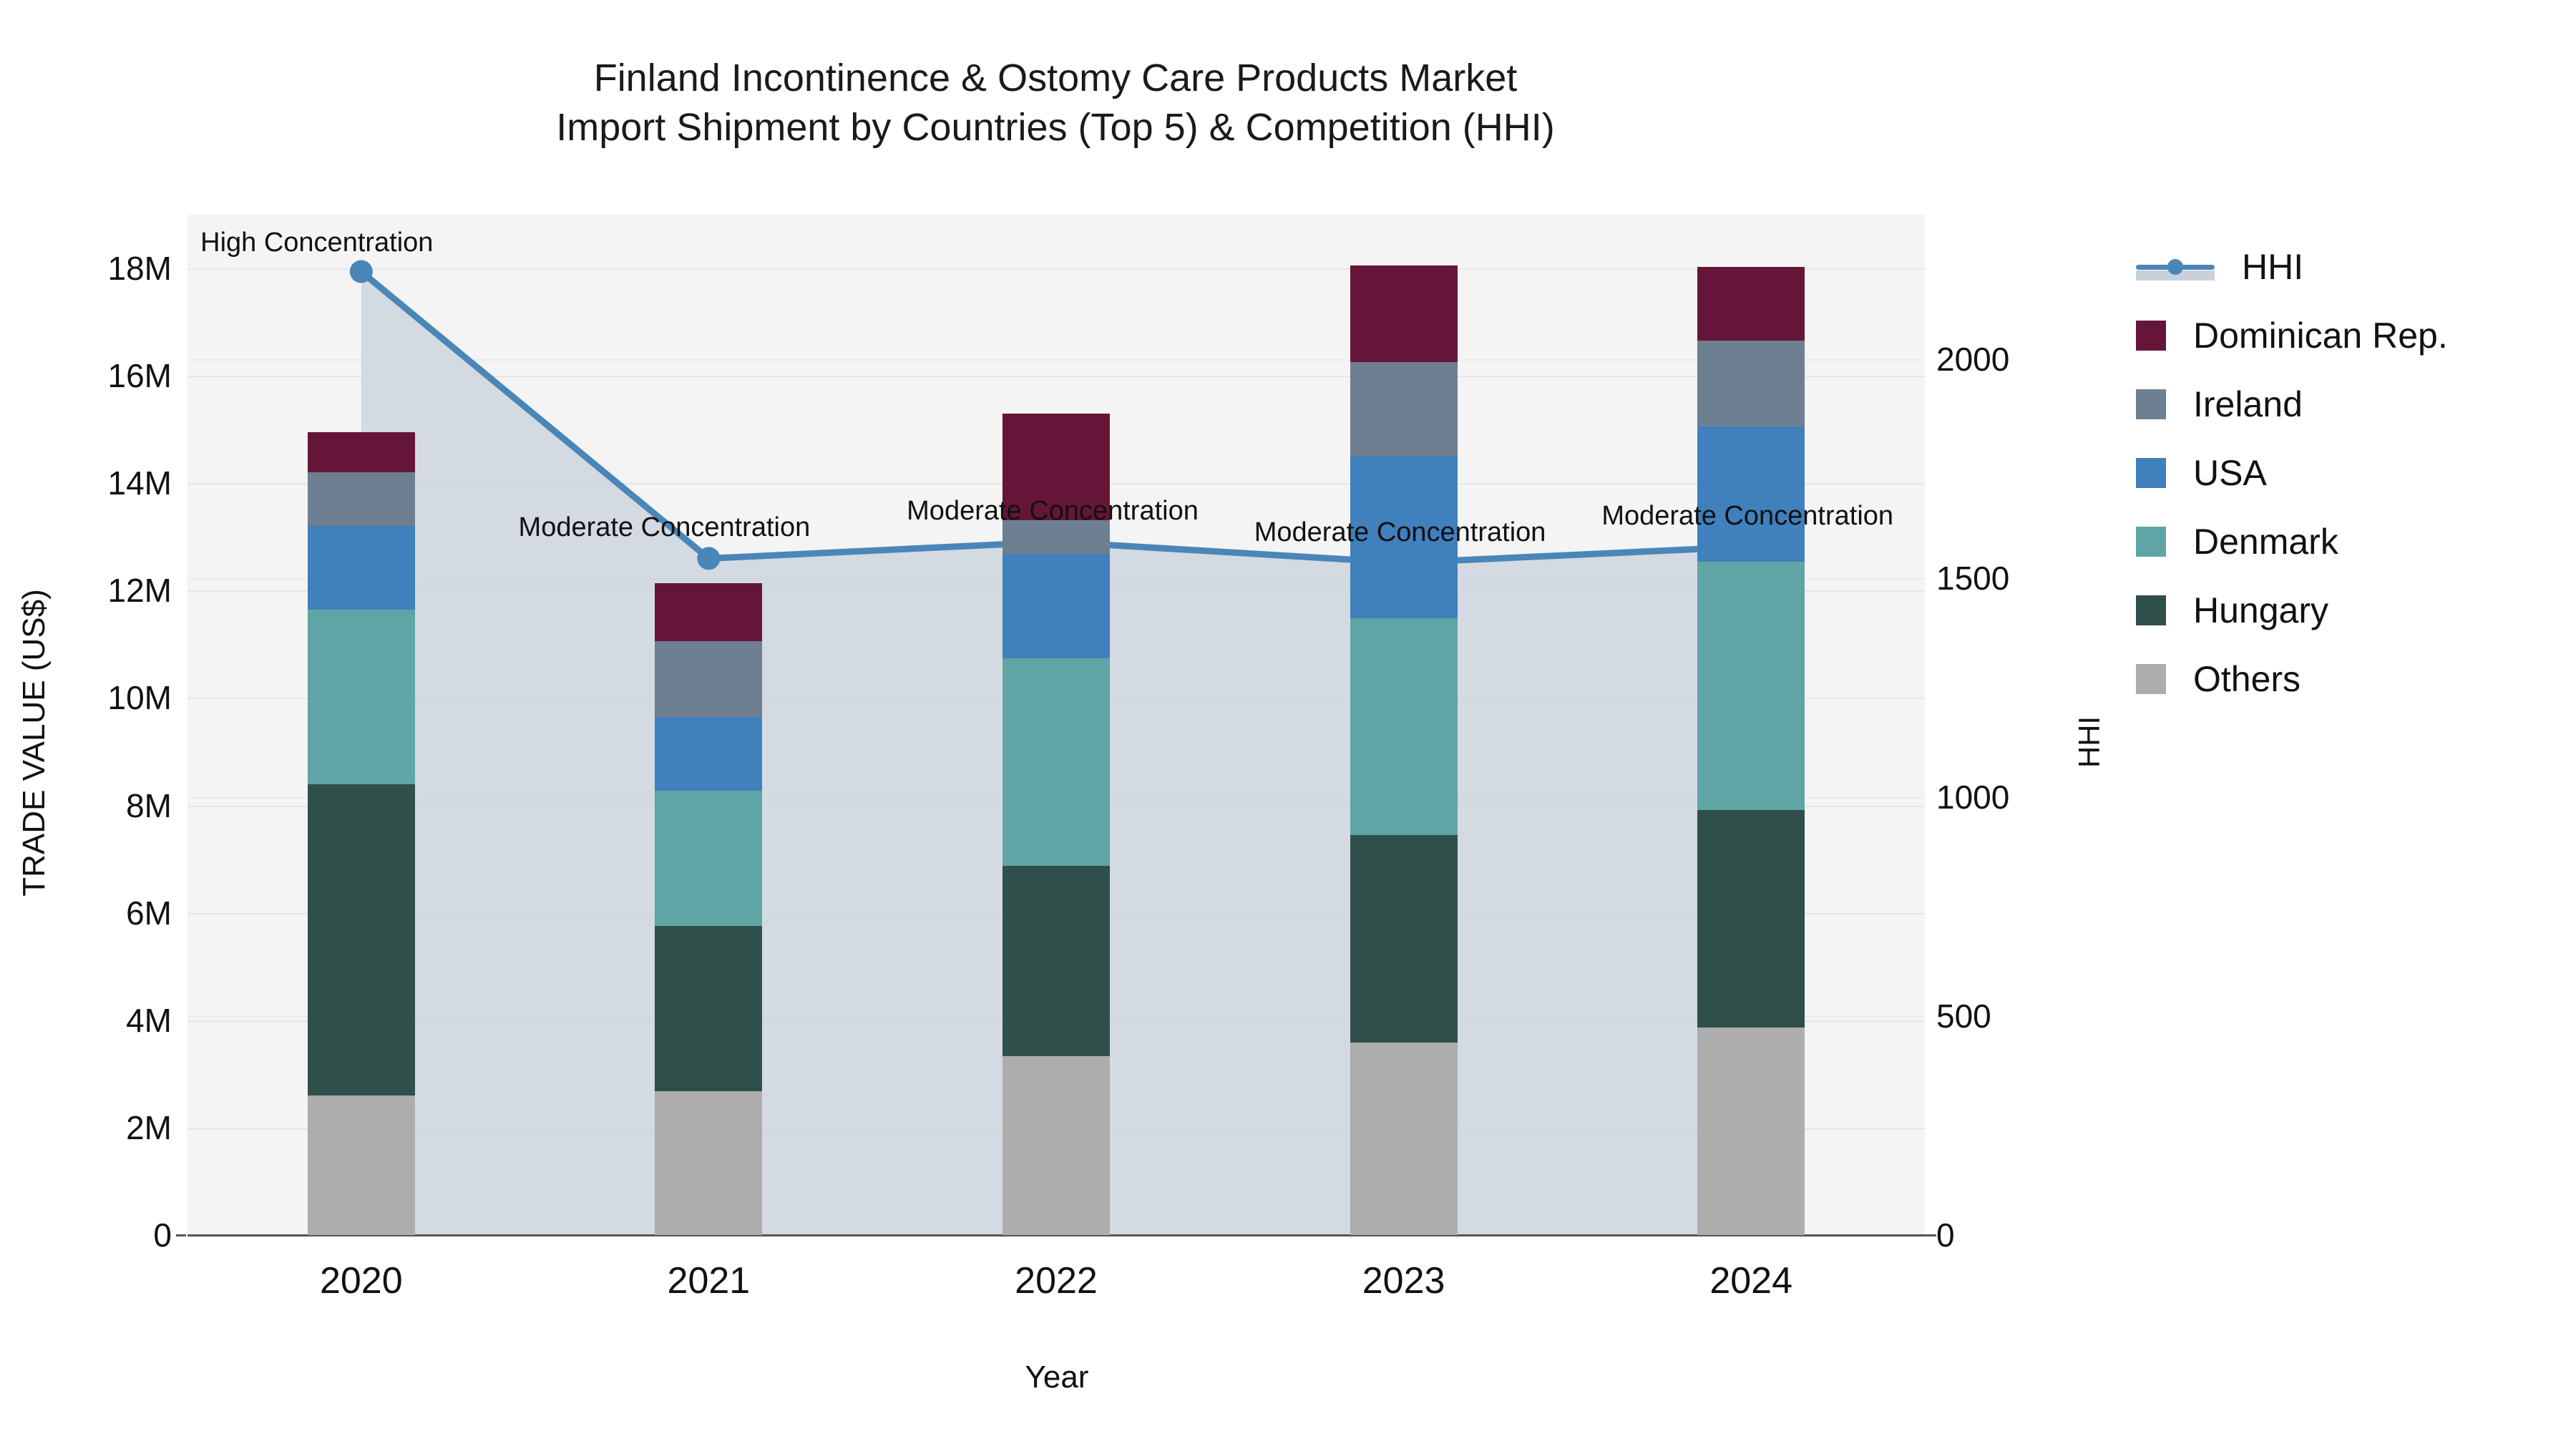  What do you see at coordinates (2350, 541) in the screenshot?
I see `legend-item: Denmark` at bounding box center [2350, 541].